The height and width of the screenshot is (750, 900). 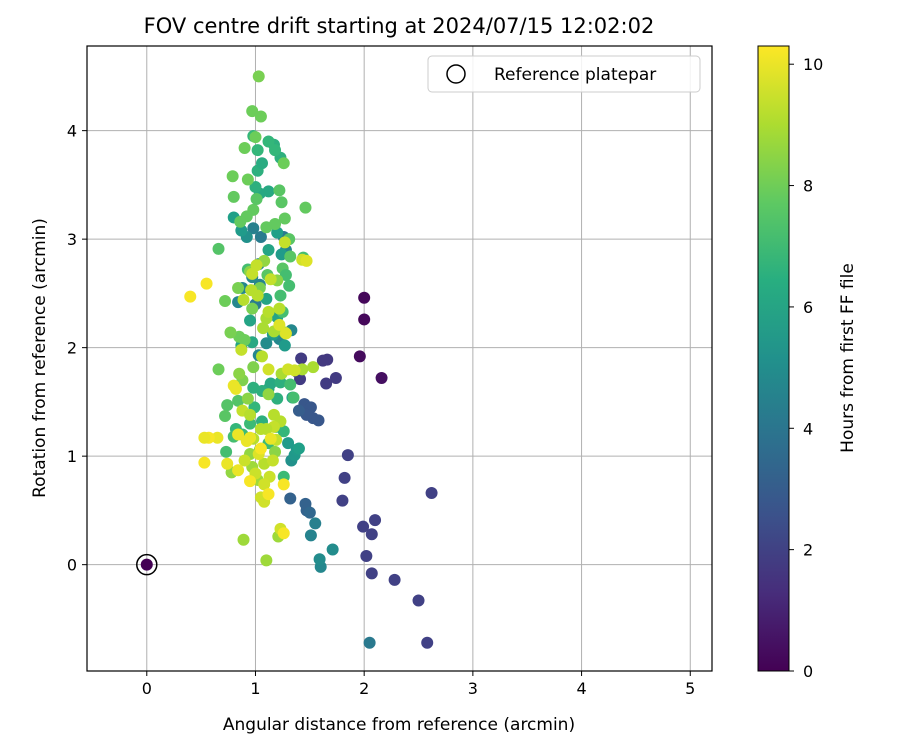 I want to click on y-tick-label: 1, so click(x=72, y=456).